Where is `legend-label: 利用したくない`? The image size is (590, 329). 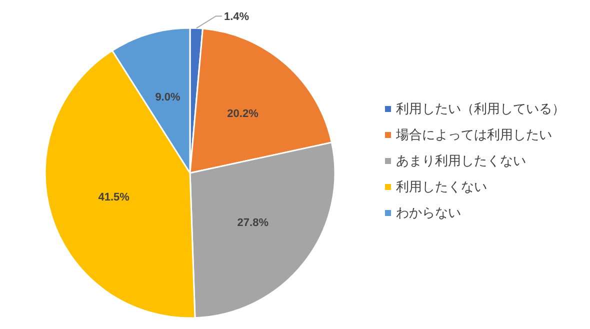
legend-label: 利用したくない is located at coordinates (441, 186).